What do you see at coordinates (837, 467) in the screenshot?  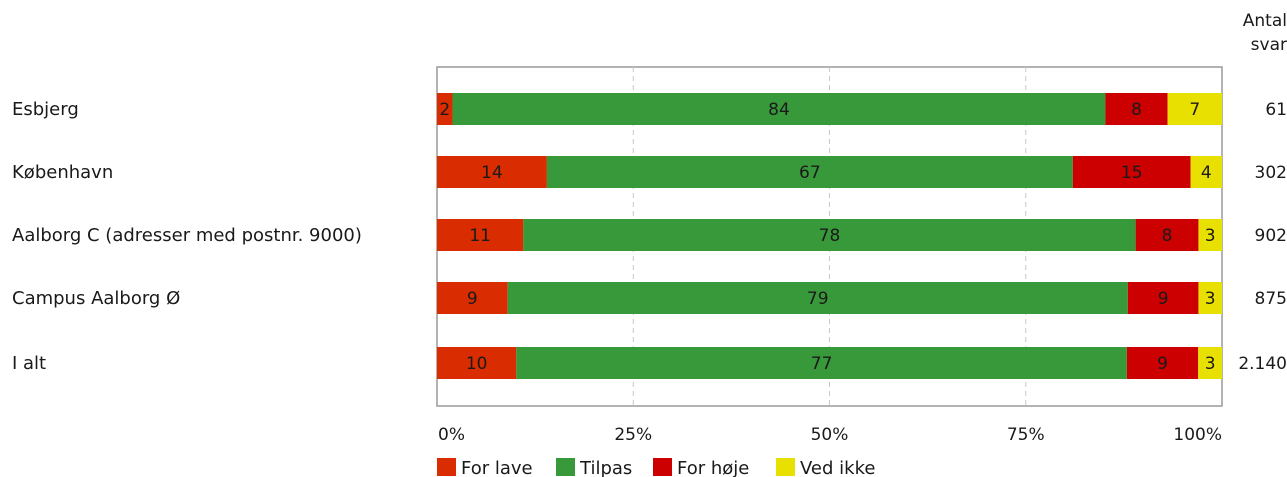 I see `legend-label: Ved ikke` at bounding box center [837, 467].